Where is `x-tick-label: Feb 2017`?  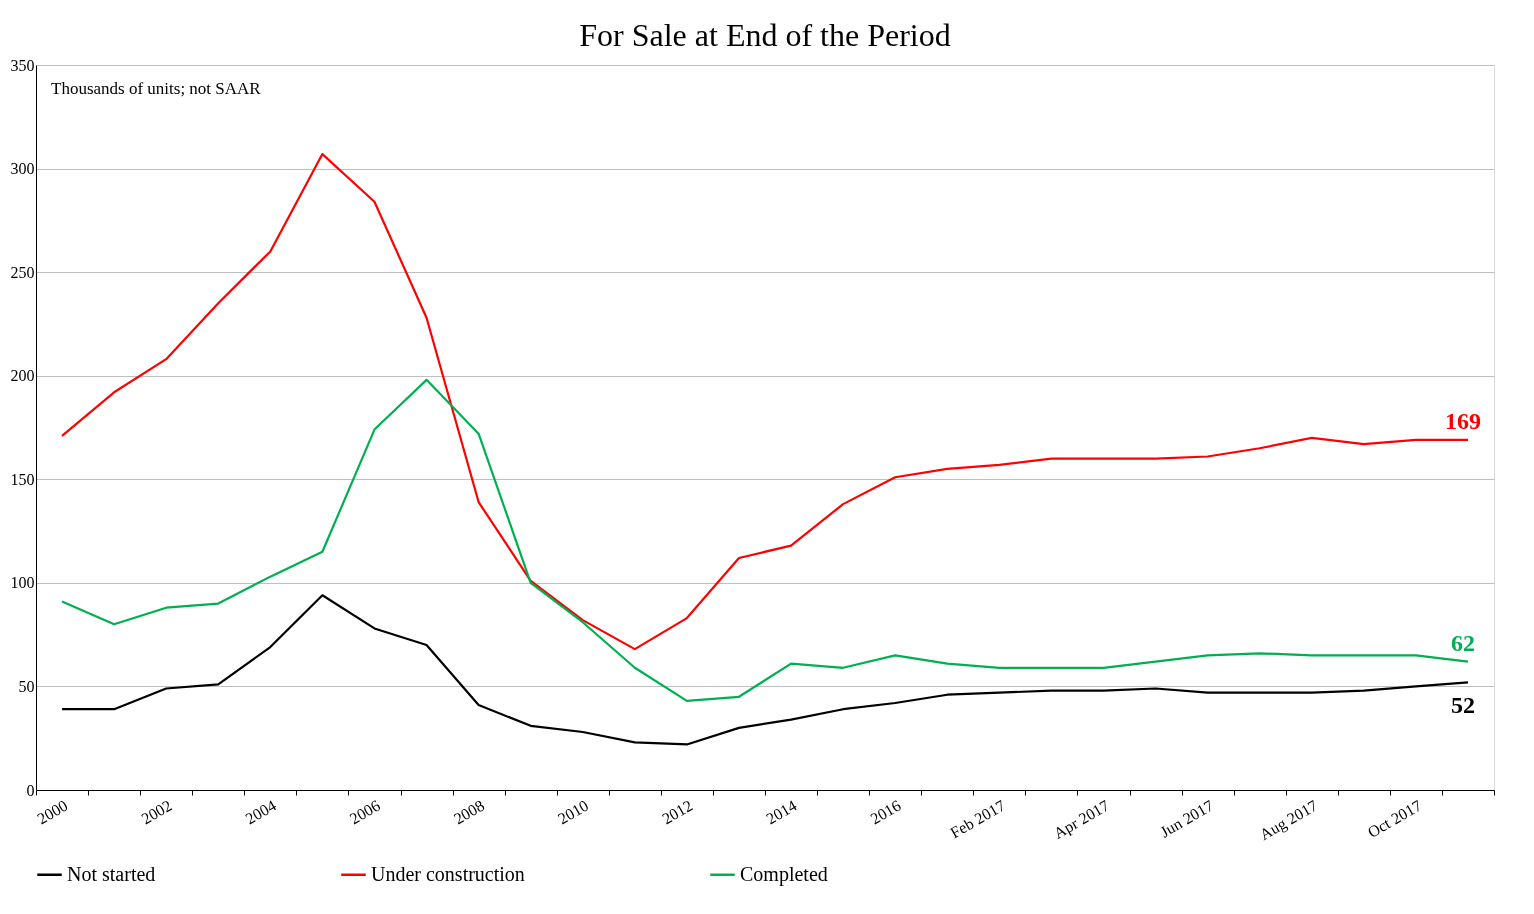
x-tick-label: Feb 2017 is located at coordinates (977, 819).